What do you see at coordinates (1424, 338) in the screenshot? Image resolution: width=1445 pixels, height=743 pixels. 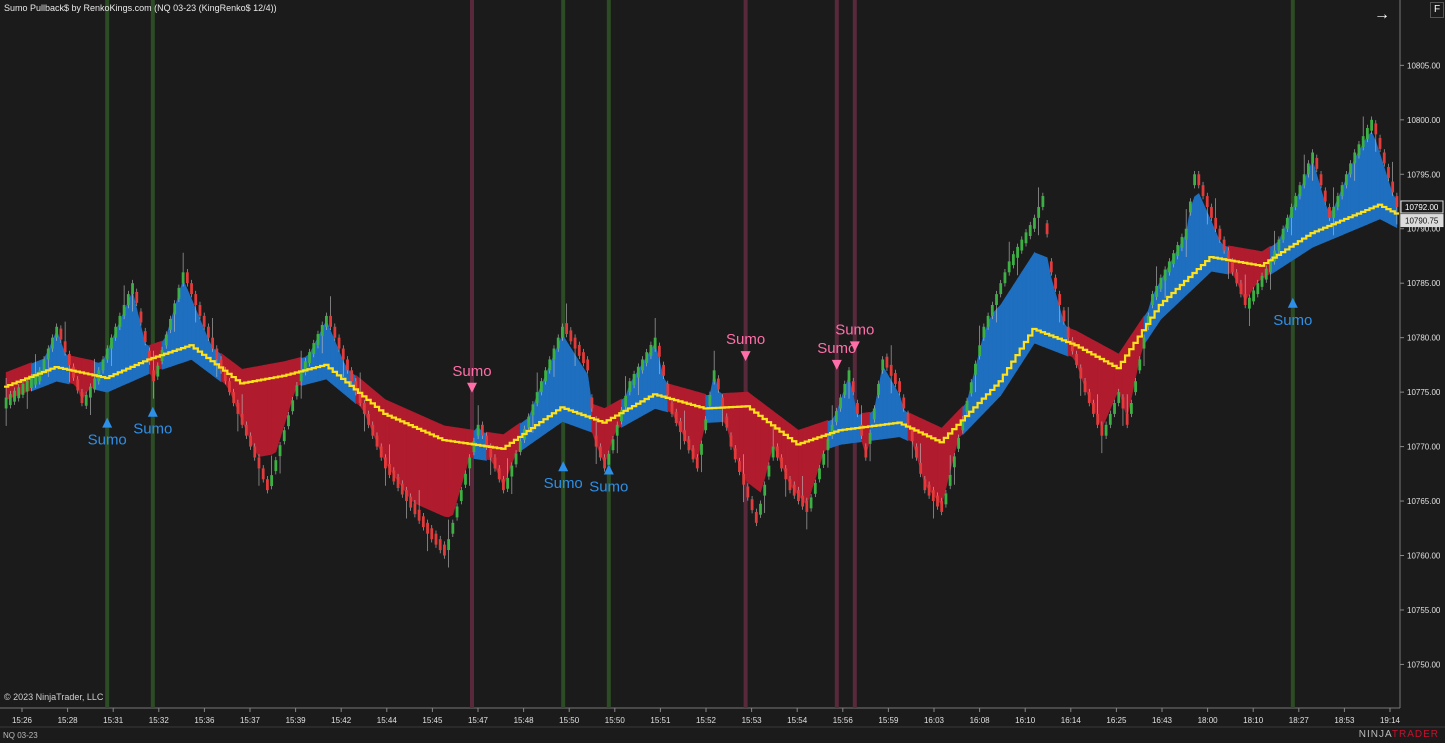 I see `y-tick-label: 10780.00` at bounding box center [1424, 338].